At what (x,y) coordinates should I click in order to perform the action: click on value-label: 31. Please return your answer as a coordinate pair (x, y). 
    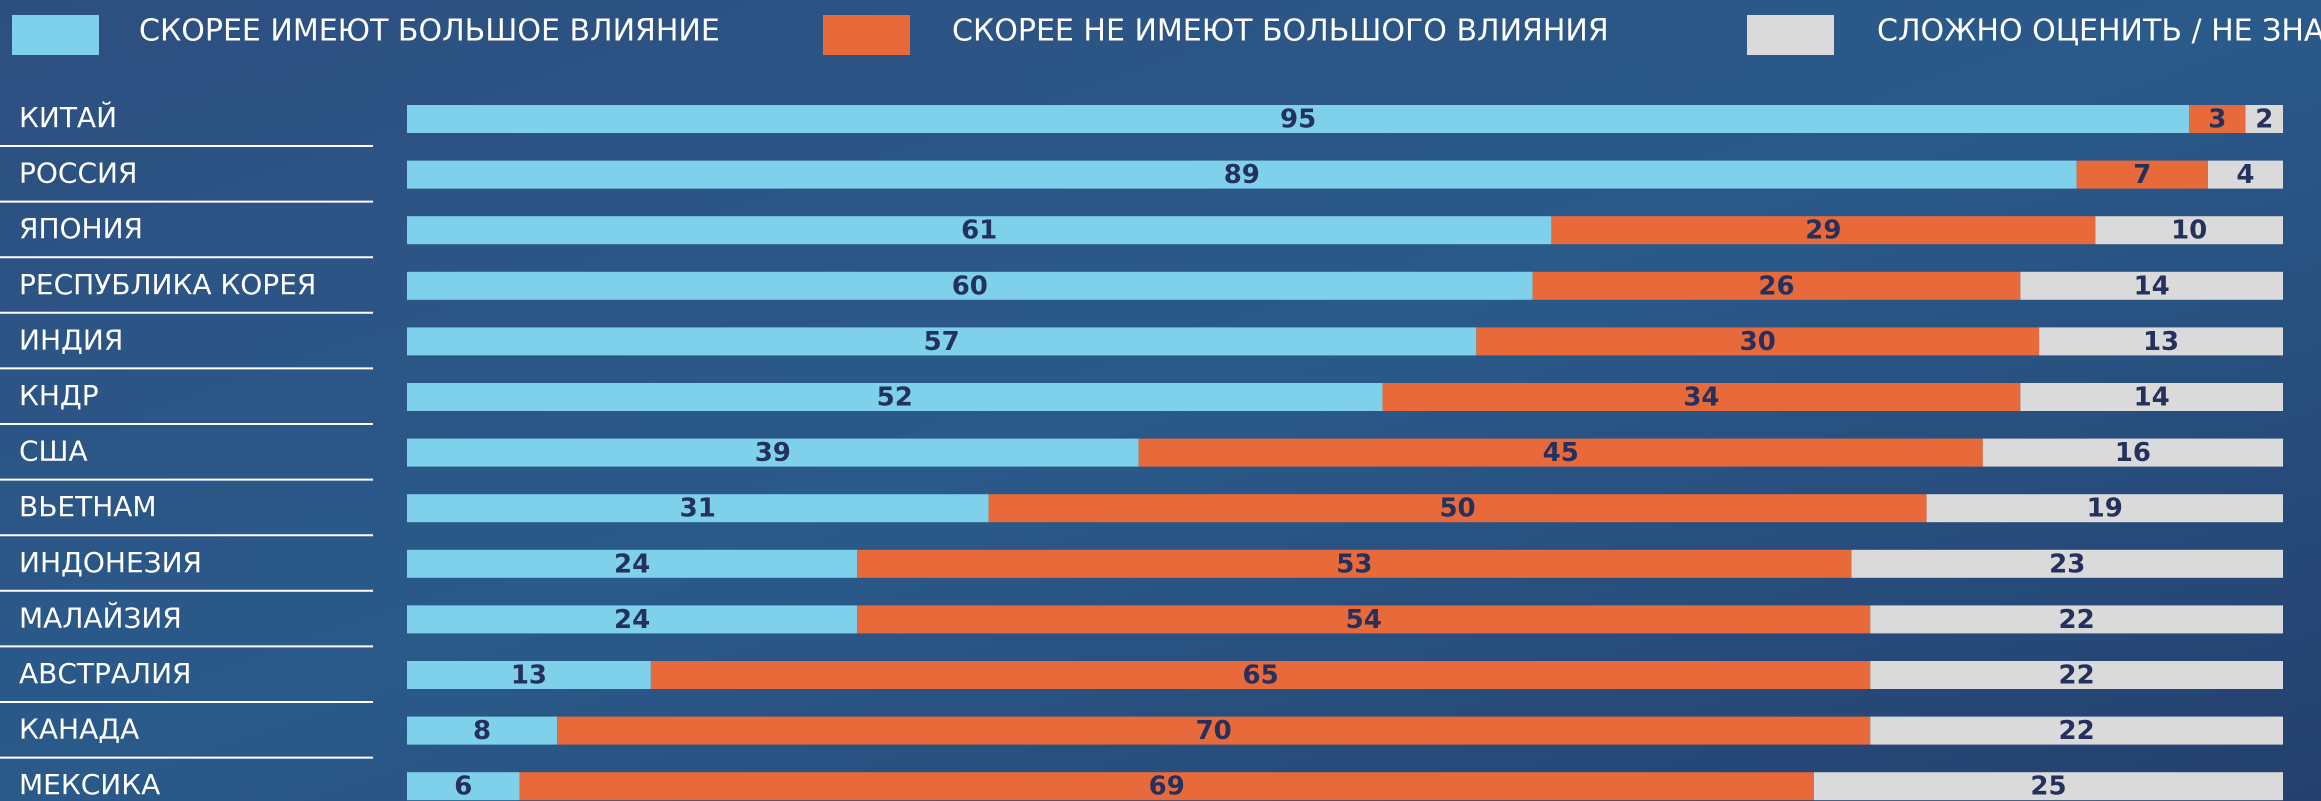
    Looking at the image, I should click on (698, 509).